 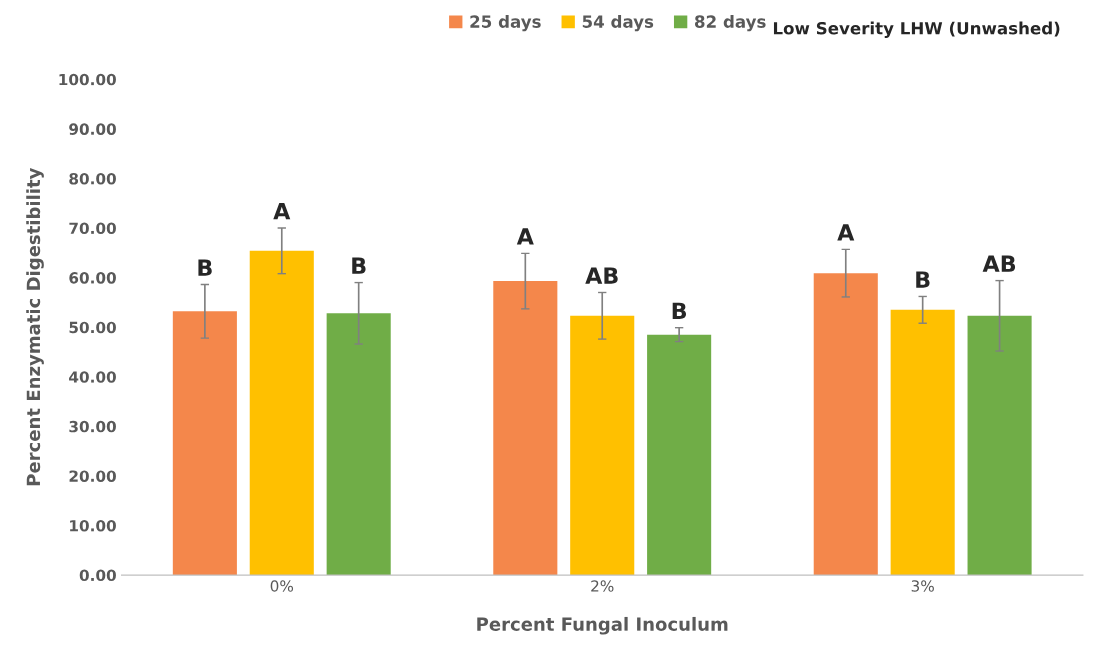 What do you see at coordinates (922, 586) in the screenshot?
I see `x-tick-label: 3%` at bounding box center [922, 586].